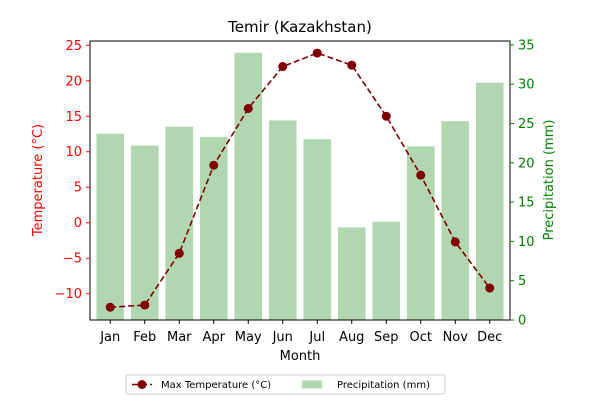 The height and width of the screenshot is (404, 600). I want to click on temp-point-aug, so click(352, 65).